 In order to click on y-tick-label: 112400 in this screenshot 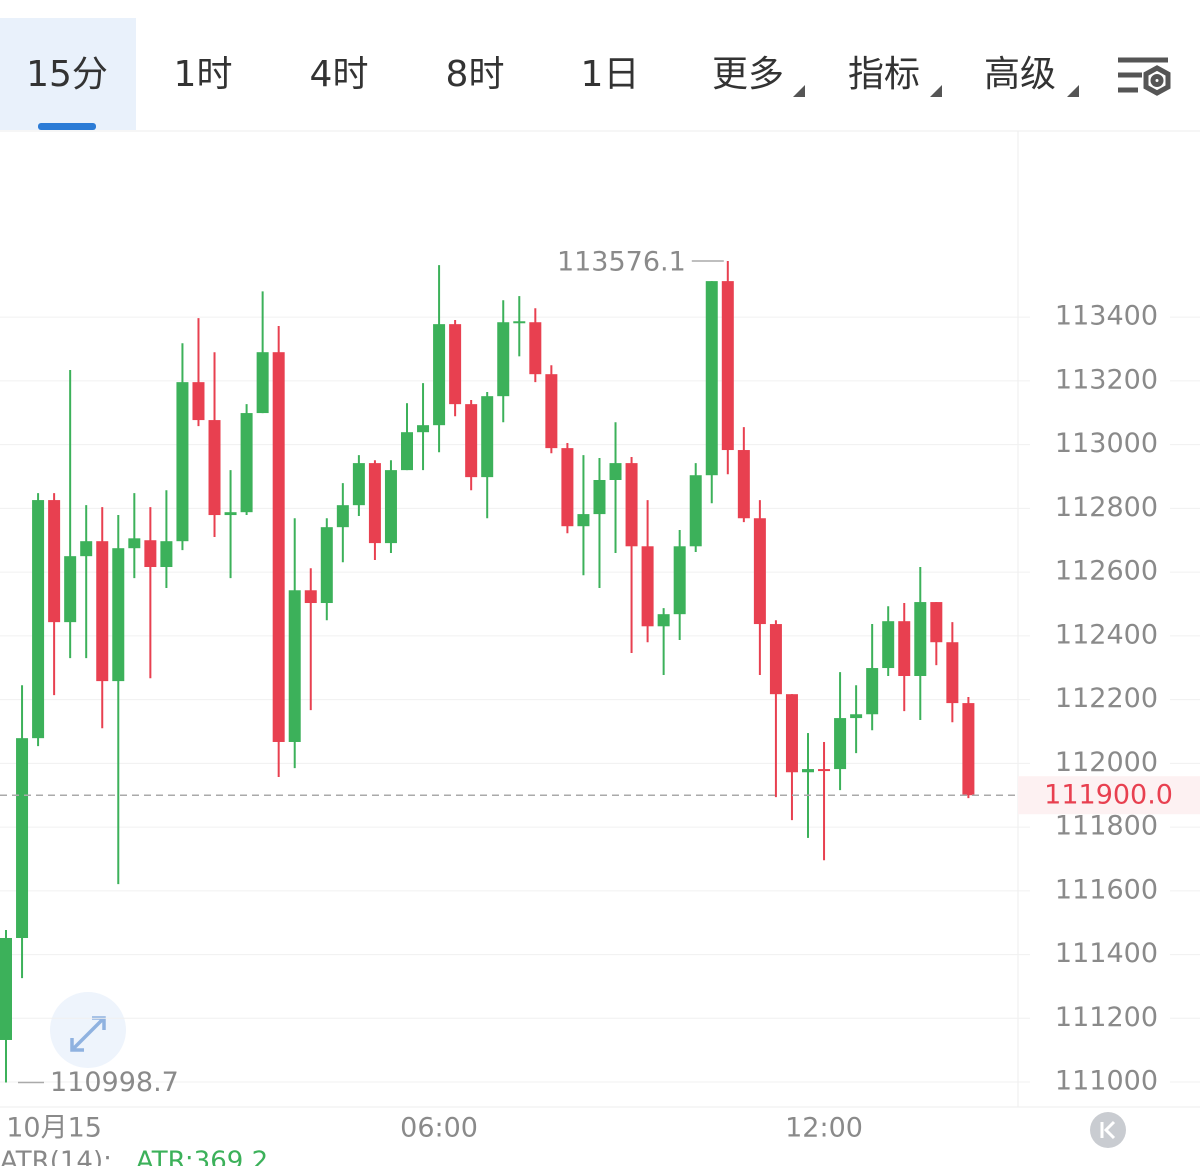, I will do `click(1106, 634)`.